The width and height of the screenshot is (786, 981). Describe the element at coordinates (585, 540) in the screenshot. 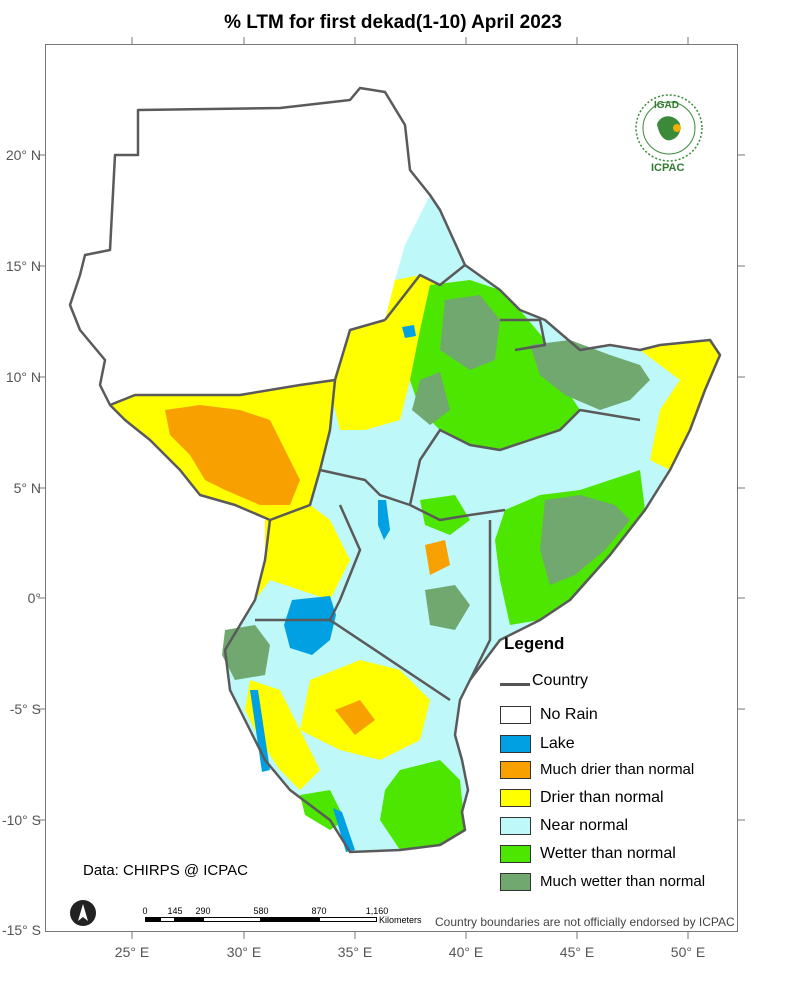

I see `much-wetter-zone-somalia` at that location.